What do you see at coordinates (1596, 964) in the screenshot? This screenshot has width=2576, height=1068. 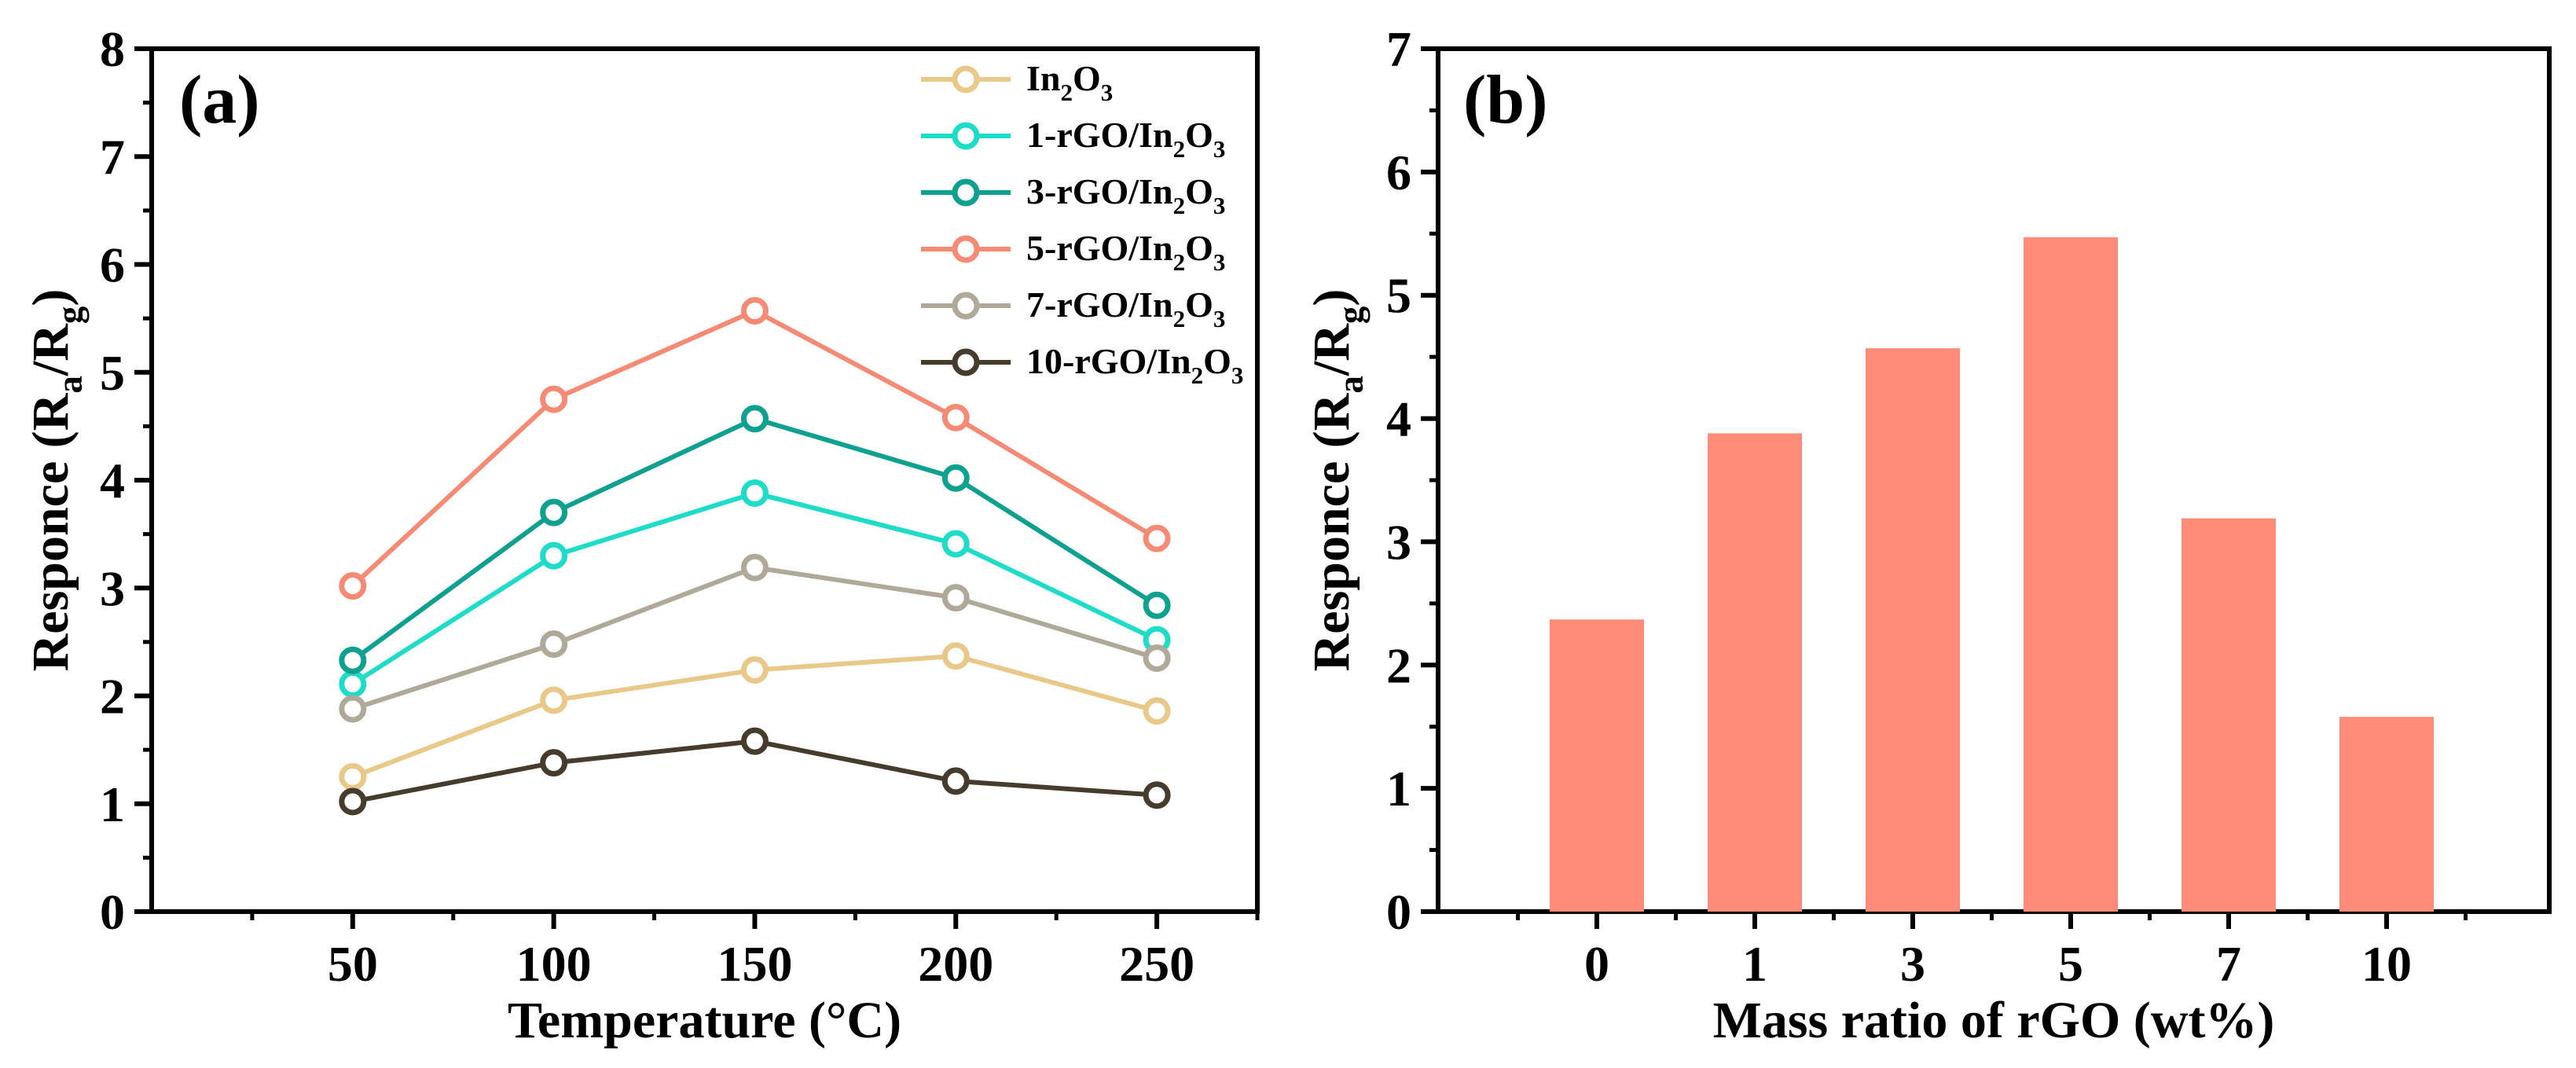 I see `panel-b-x-tick-label: 0` at bounding box center [1596, 964].